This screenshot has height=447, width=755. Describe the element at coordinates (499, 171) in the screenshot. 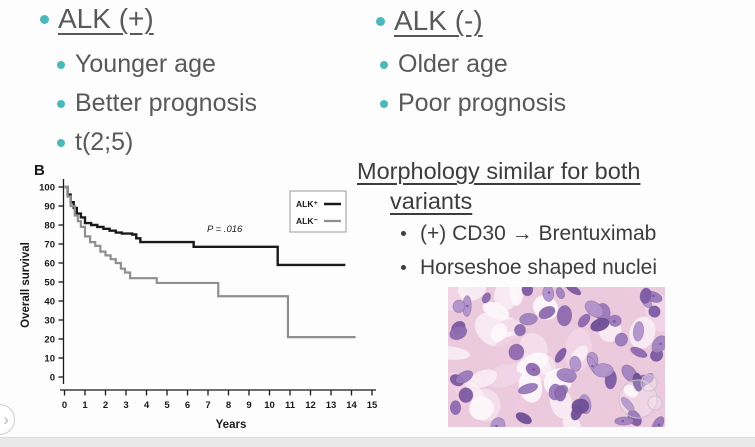

I see `morphology-heading-line1: Morphology similar for both` at that location.